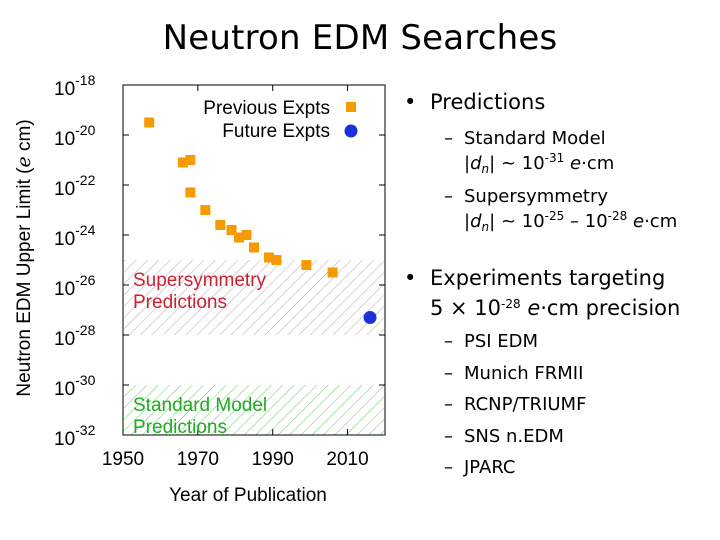  I want to click on y-tick-label: 10-20, so click(75, 136).